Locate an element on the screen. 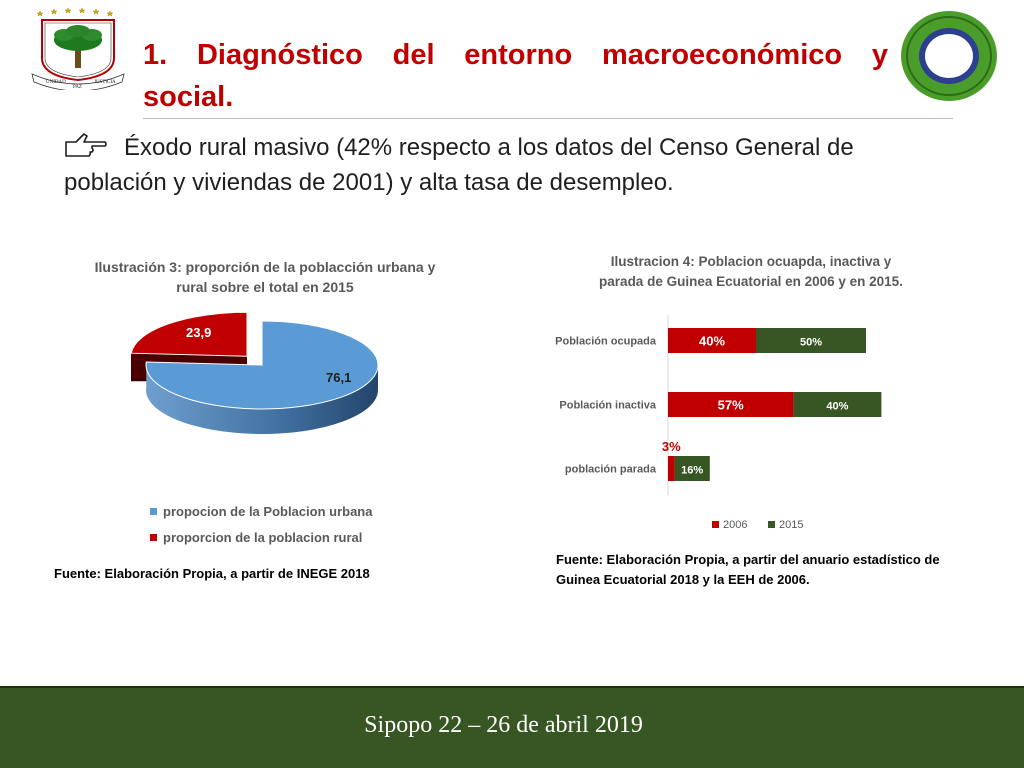 This screenshot has height=768, width=1024. ring-logo is located at coordinates (949, 56).